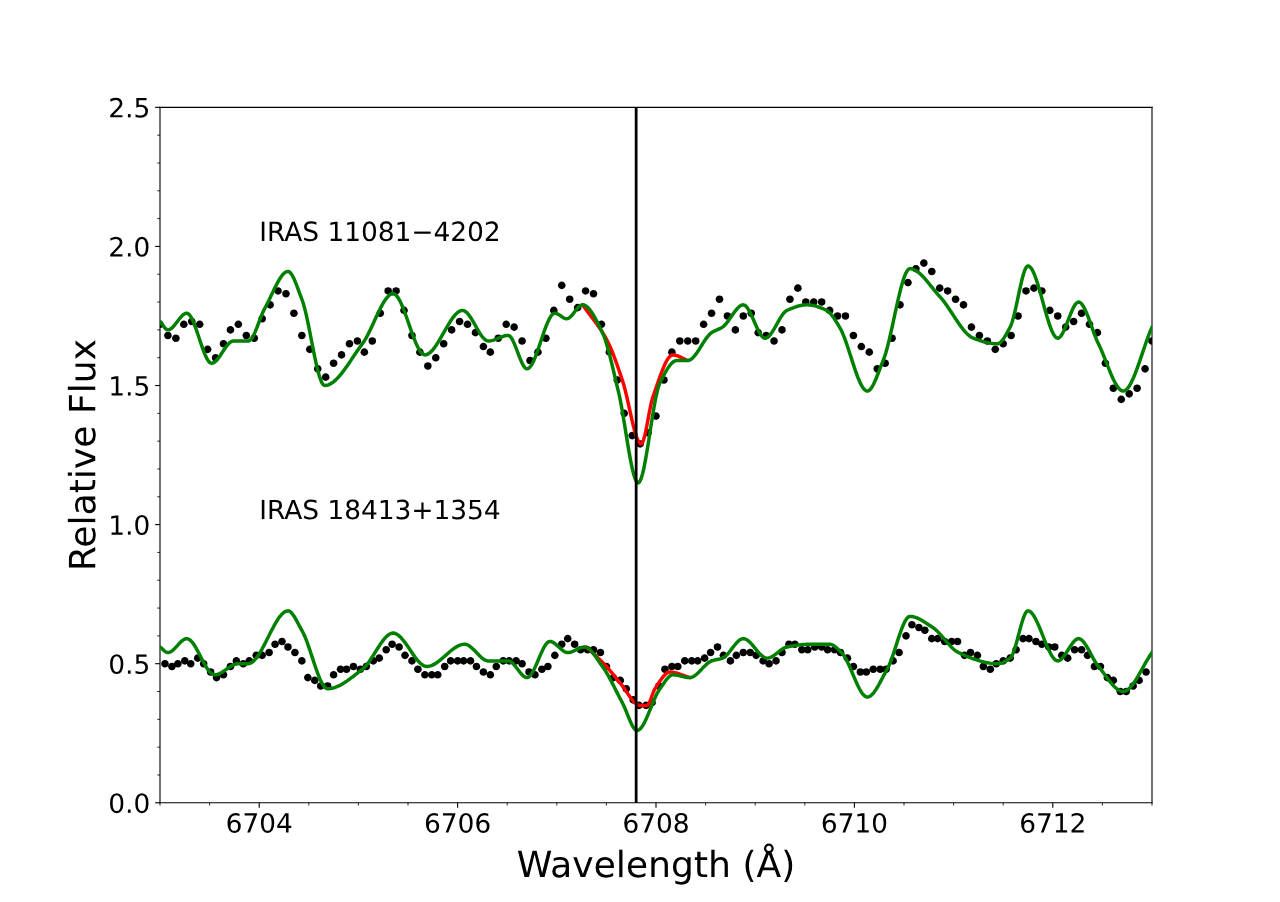 The image size is (1280, 902). Describe the element at coordinates (457, 822) in the screenshot. I see `x-tick-label: 6706` at that location.